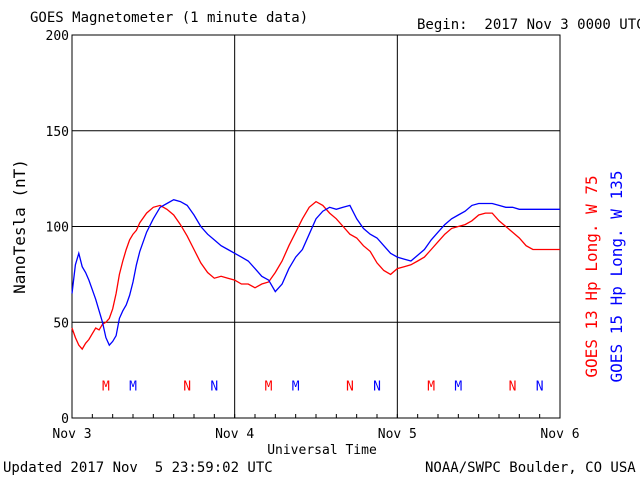 This screenshot has width=640, height=480. Describe the element at coordinates (528, 25) in the screenshot. I see `begin-time: Begin: 2017 Nov 3 0000 UTC` at that location.